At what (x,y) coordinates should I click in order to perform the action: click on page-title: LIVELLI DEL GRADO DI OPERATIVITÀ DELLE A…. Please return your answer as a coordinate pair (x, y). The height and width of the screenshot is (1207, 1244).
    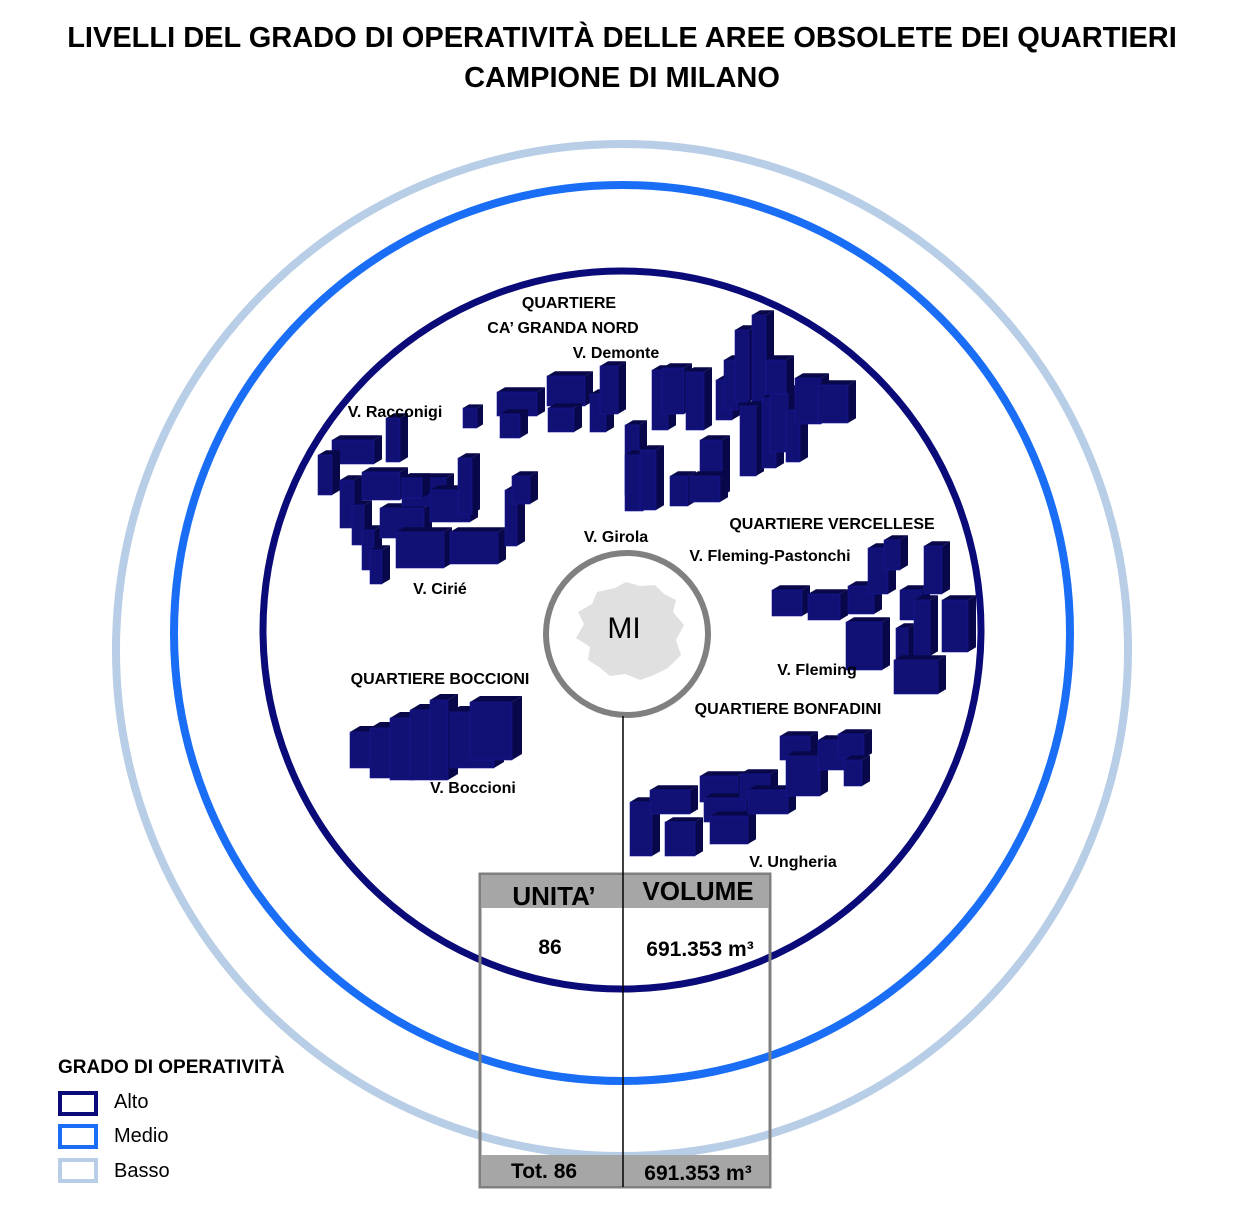
    Looking at the image, I should click on (622, 58).